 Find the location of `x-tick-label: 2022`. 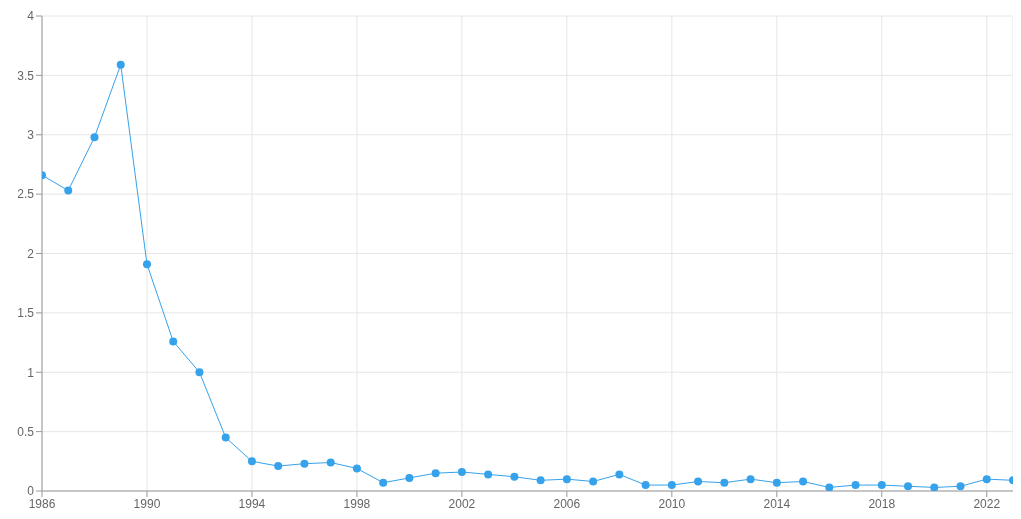

x-tick-label: 2022 is located at coordinates (987, 503).